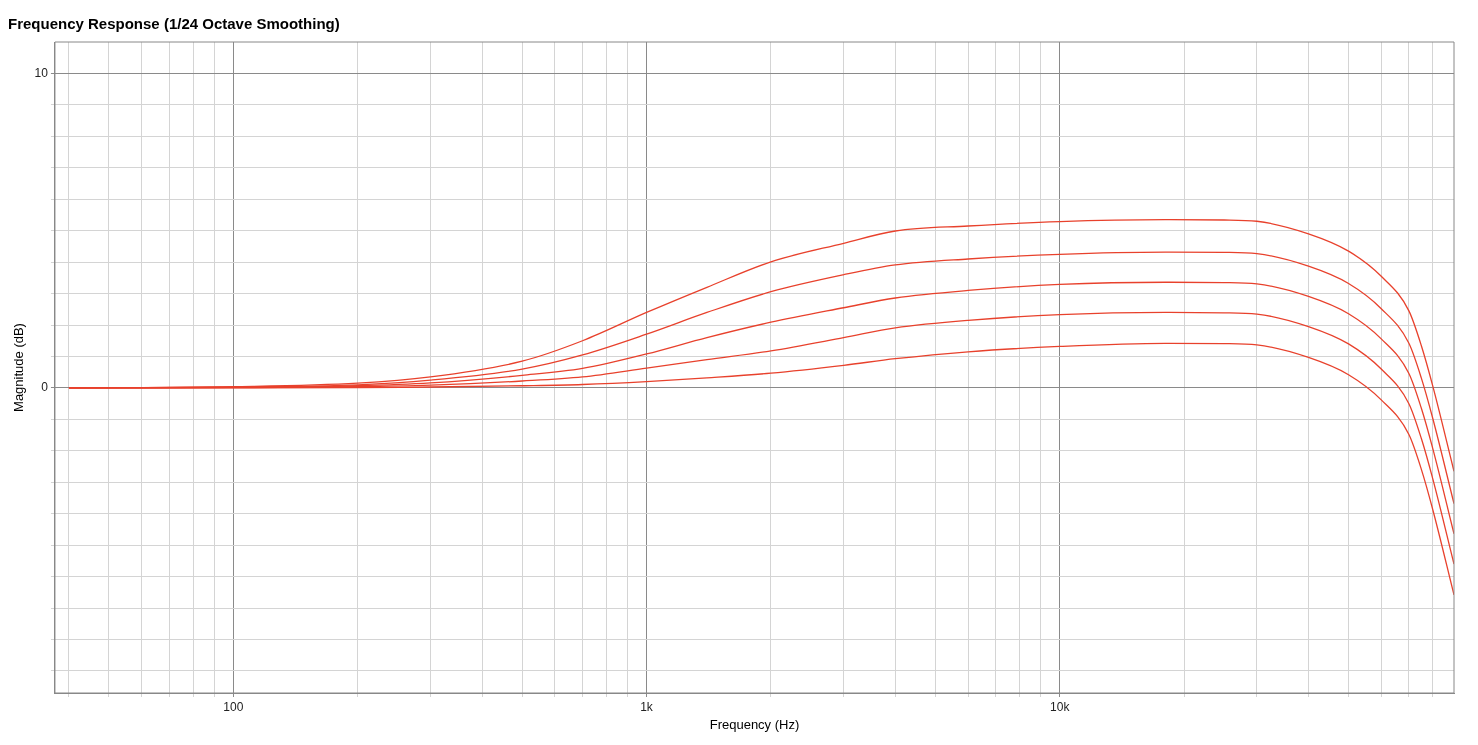 This screenshot has height=745, width=1478. I want to click on y-tick-label: 0, so click(45, 387).